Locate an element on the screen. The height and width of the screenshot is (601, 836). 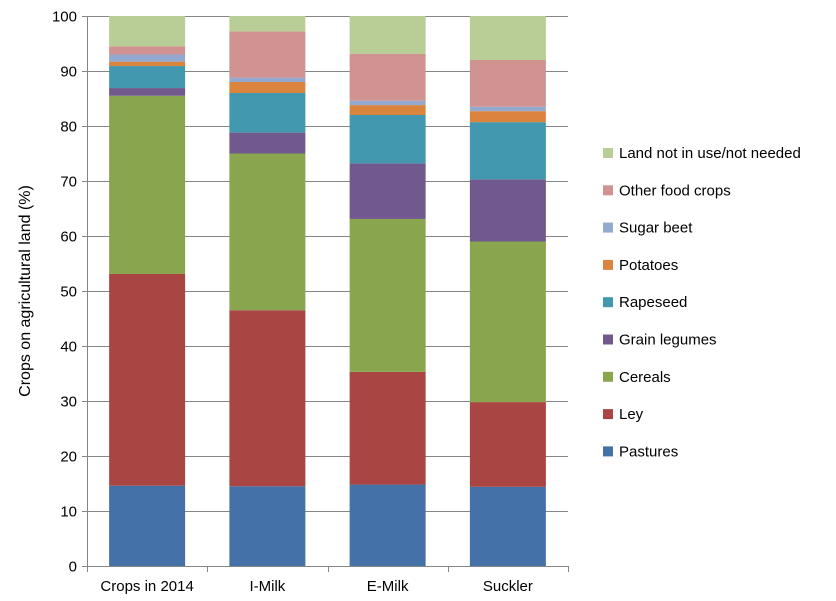
legend-swatch-cereals is located at coordinates (608, 376).